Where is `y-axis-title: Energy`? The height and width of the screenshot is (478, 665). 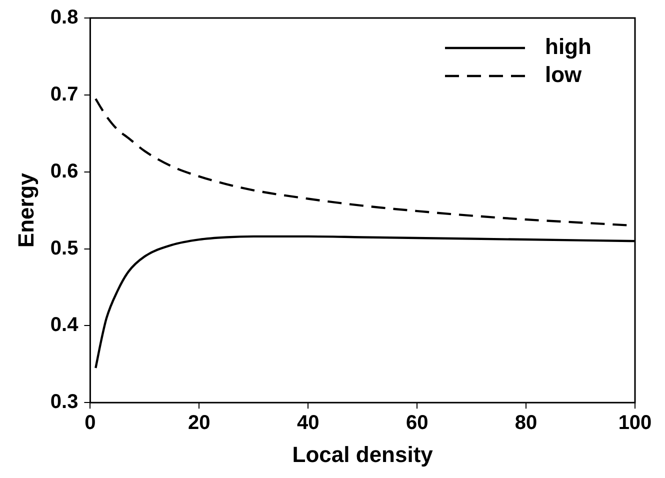
y-axis-title: Energy is located at coordinates (25, 210).